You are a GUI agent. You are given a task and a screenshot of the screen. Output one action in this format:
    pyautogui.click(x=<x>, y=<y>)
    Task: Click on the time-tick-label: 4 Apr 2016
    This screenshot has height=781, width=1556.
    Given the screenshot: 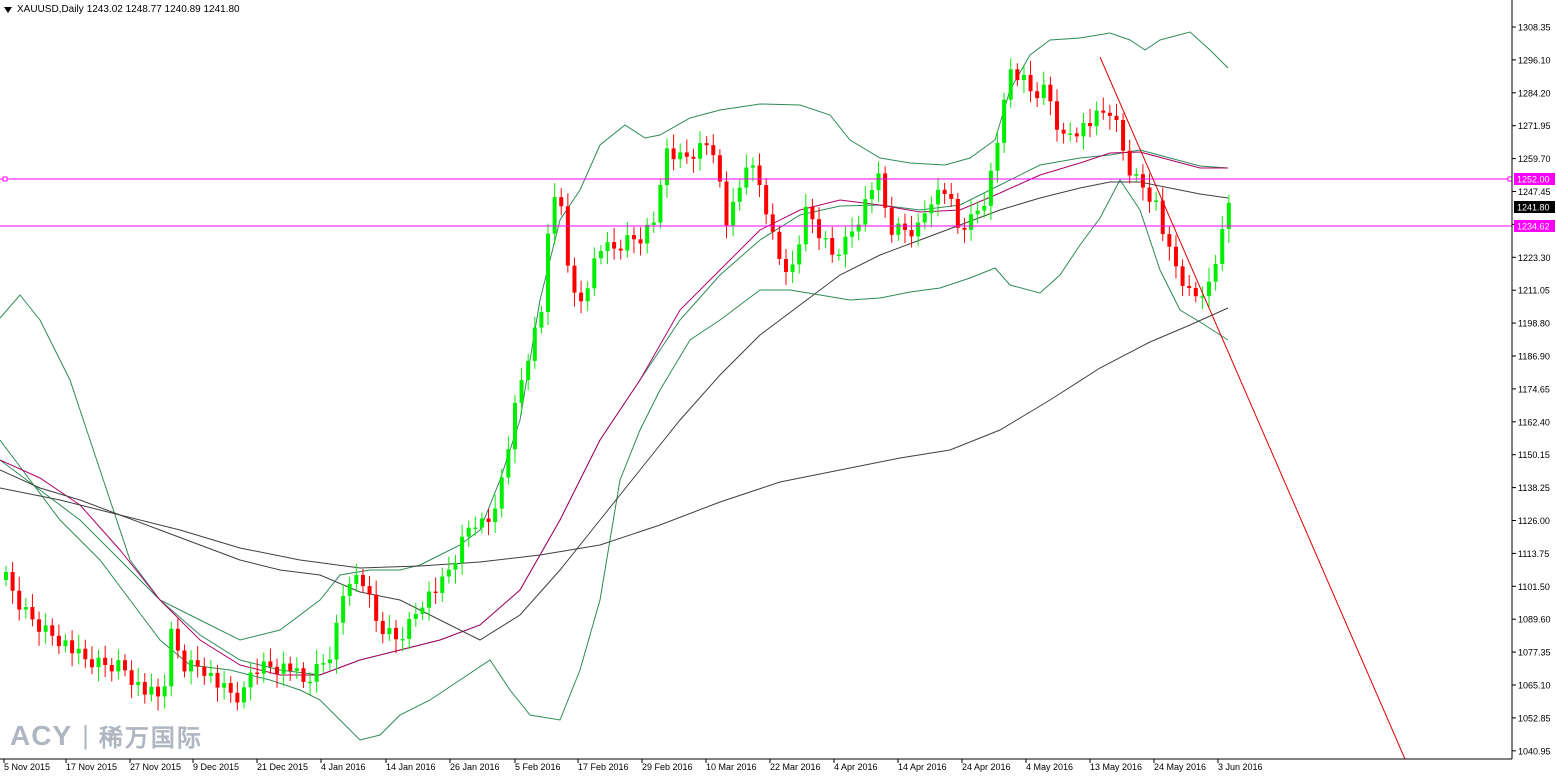 What is the action you would take?
    pyautogui.click(x=856, y=767)
    